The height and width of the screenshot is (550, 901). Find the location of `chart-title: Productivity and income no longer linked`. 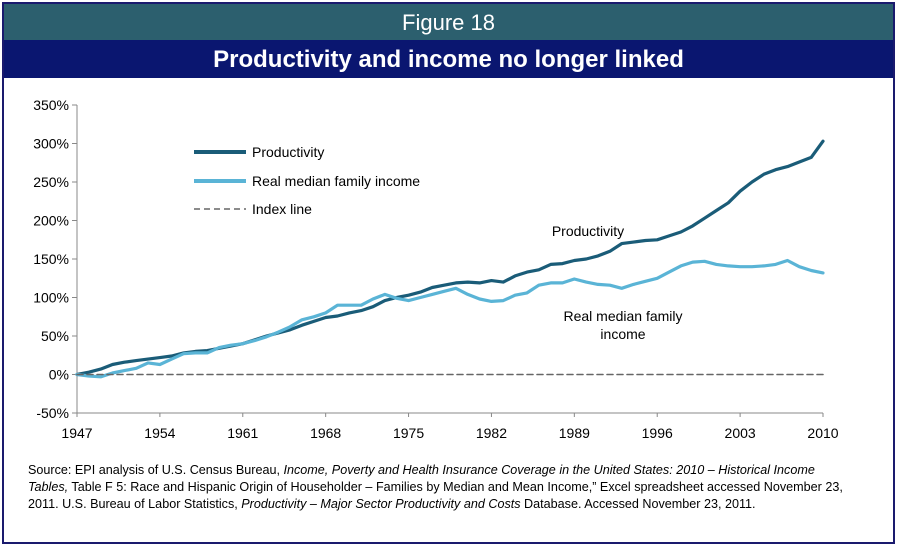

chart-title: Productivity and income no longer linked is located at coordinates (448, 59).